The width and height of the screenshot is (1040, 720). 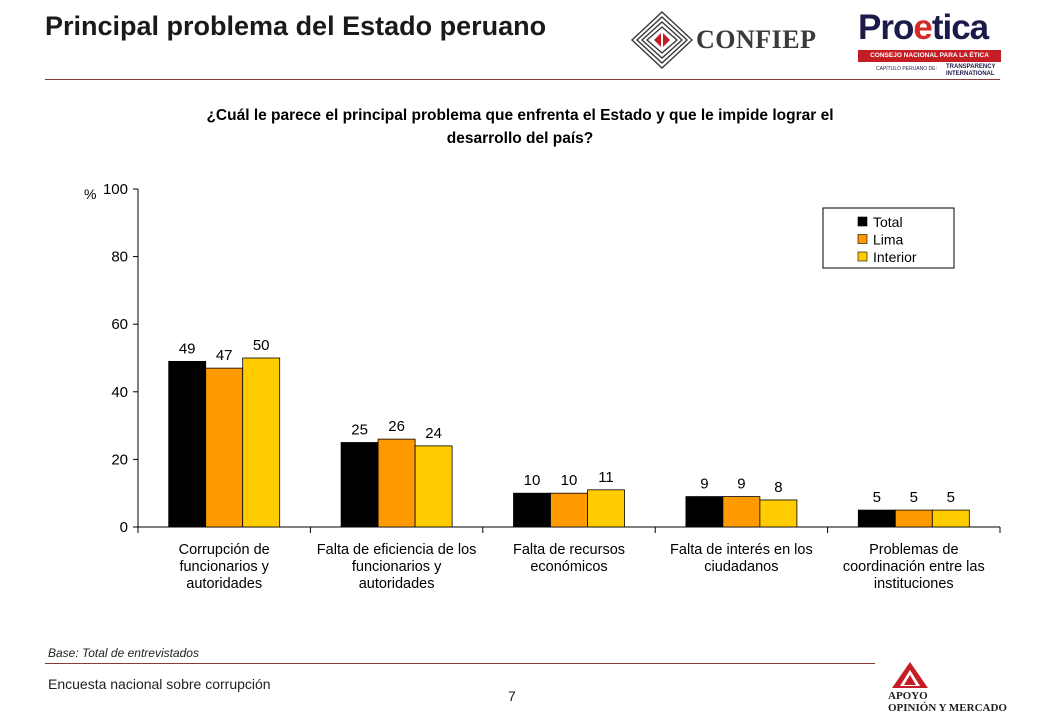 I want to click on proetica-word-tica: tica, so click(x=960, y=27).